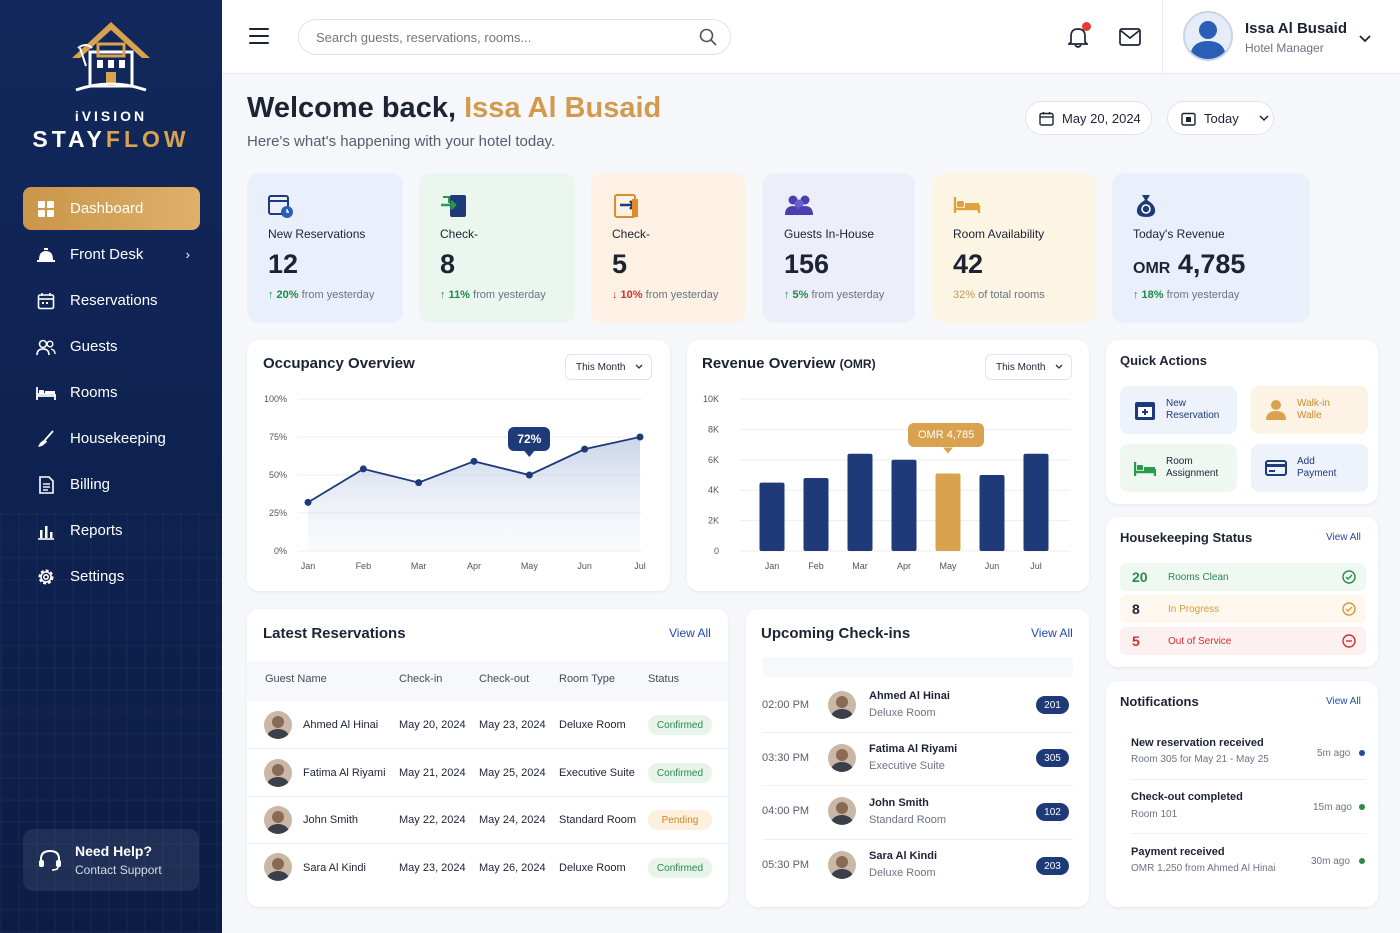 This screenshot has height=933, width=1400. What do you see at coordinates (493, 295) in the screenshot?
I see `stat-trend: ↑ 11% from yesterday` at bounding box center [493, 295].